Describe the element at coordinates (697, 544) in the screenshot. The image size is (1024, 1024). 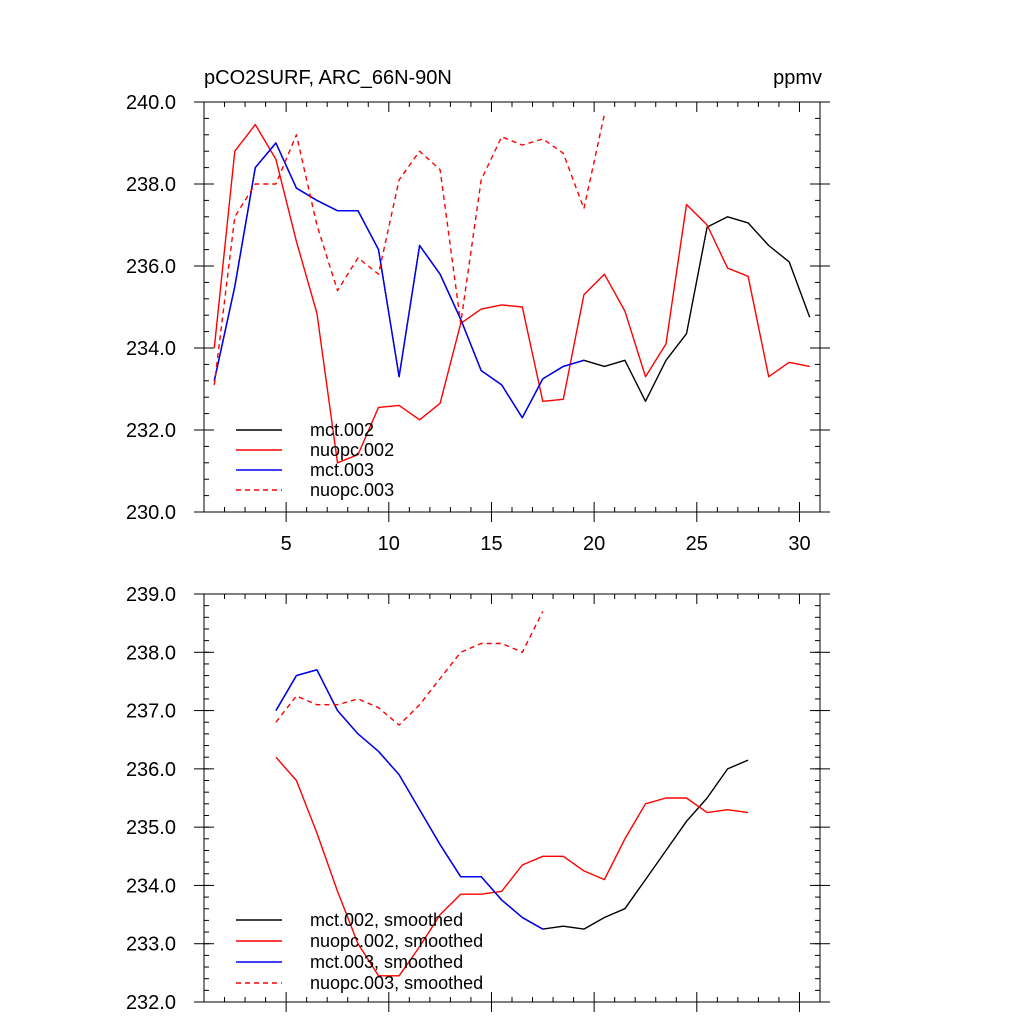
I see `x-tick-label: 25` at that location.